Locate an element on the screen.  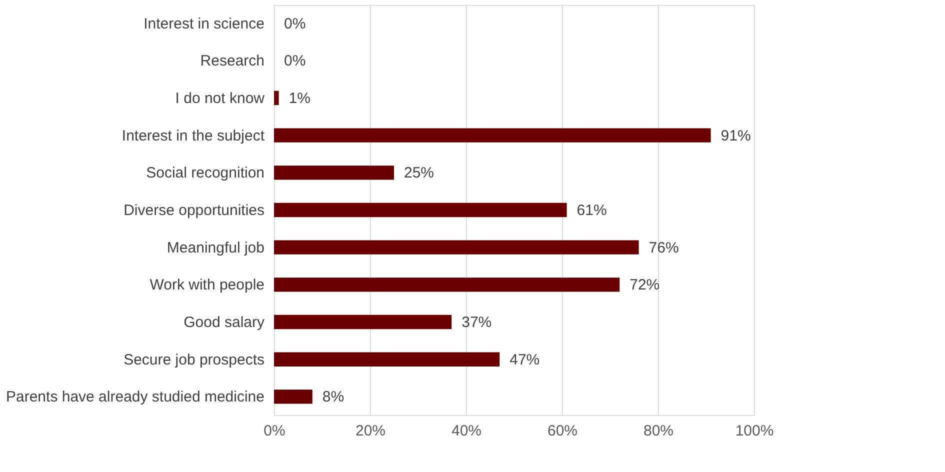
y-tick-label: Good salary is located at coordinates (224, 323).